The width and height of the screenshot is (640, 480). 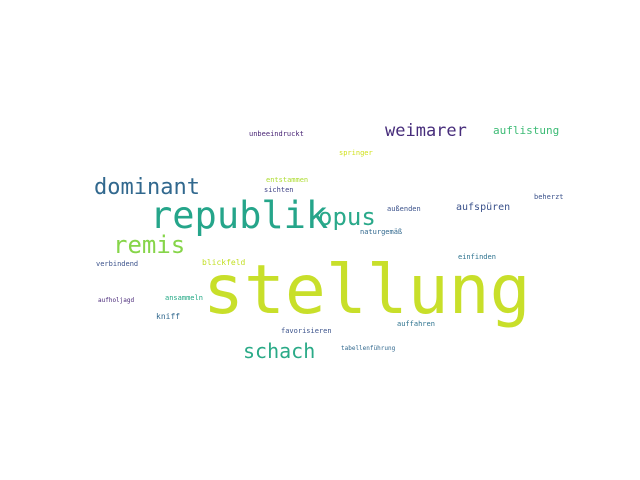 What do you see at coordinates (404, 209) in the screenshot?
I see `word-aussenden: außenden` at bounding box center [404, 209].